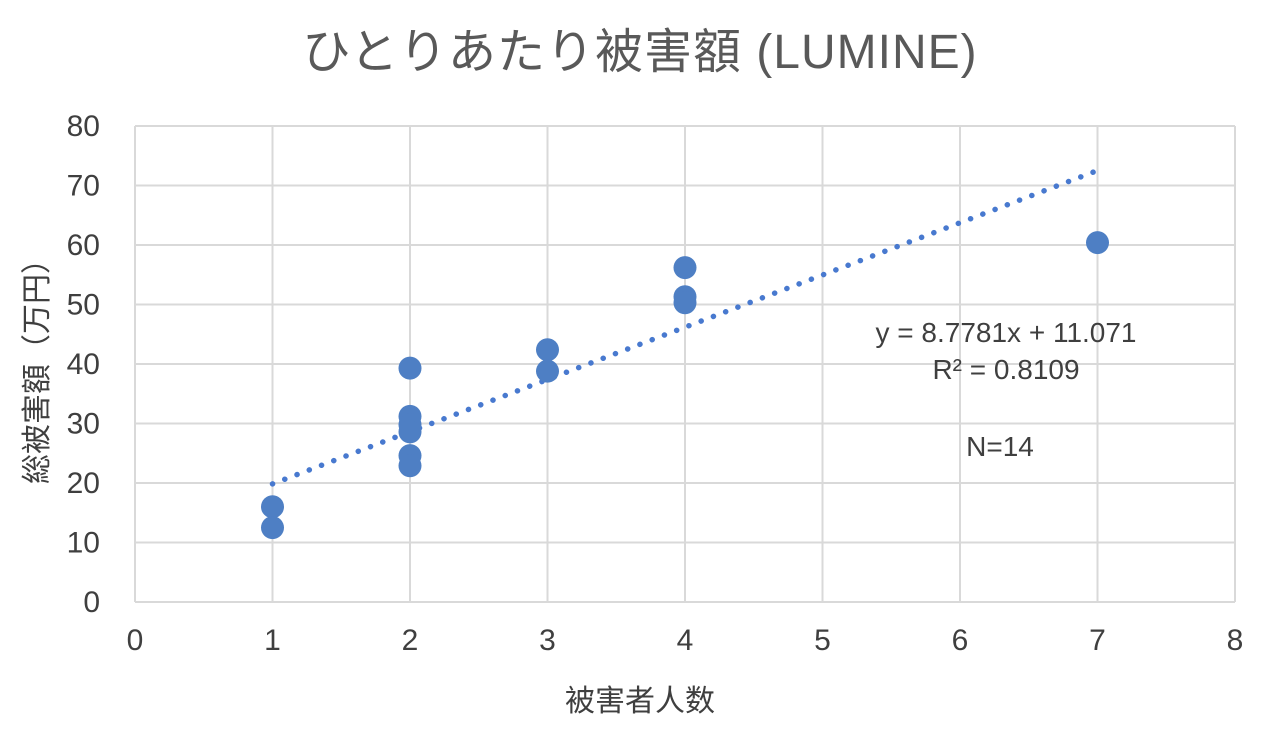 This screenshot has height=753, width=1280. What do you see at coordinates (83, 543) in the screenshot?
I see `y-tick-label: 10` at bounding box center [83, 543].